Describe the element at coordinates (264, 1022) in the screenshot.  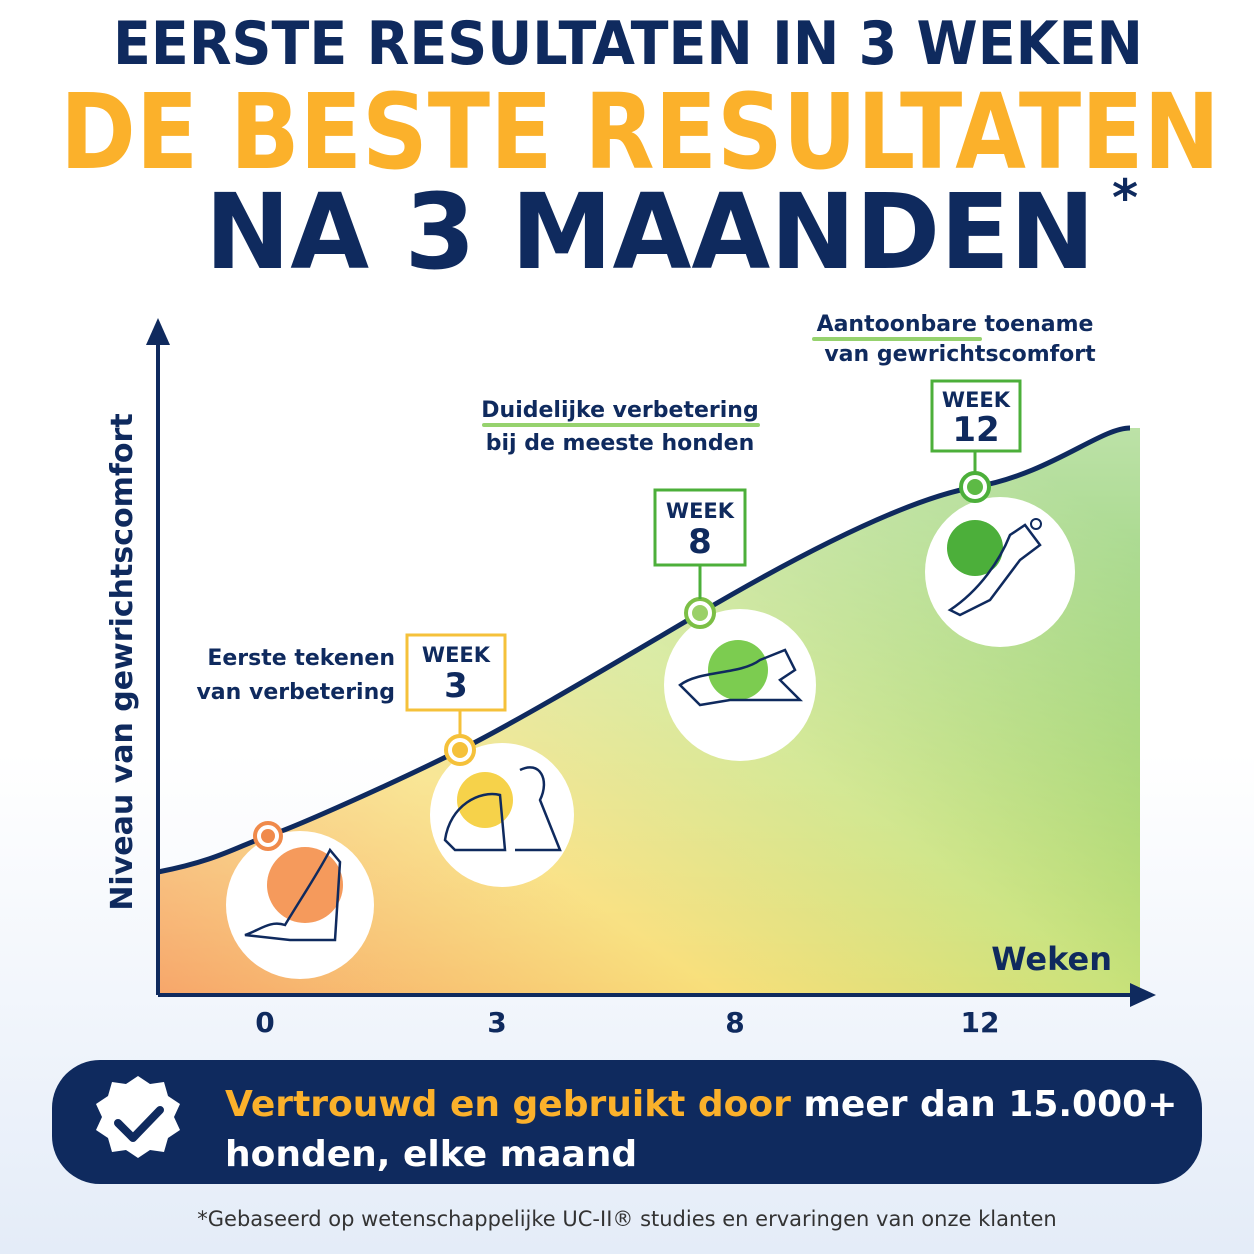
I see `x-tick-label: 0` at that location.